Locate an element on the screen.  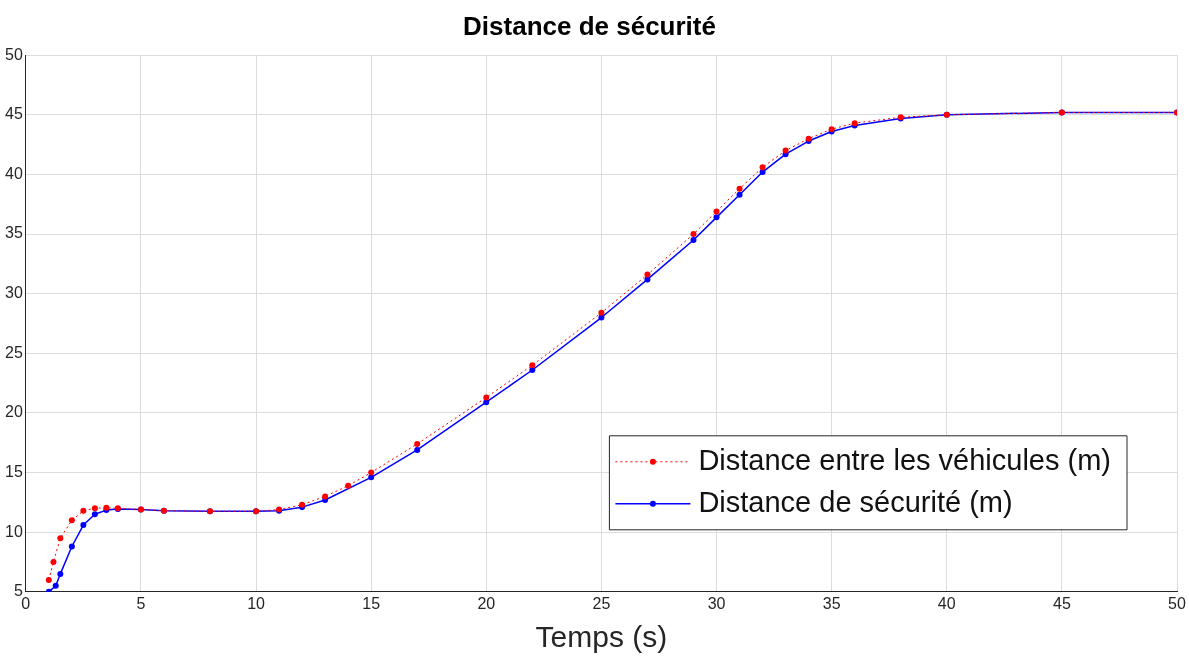
legend-label: Distance de sécurité (m) is located at coordinates (855, 501).